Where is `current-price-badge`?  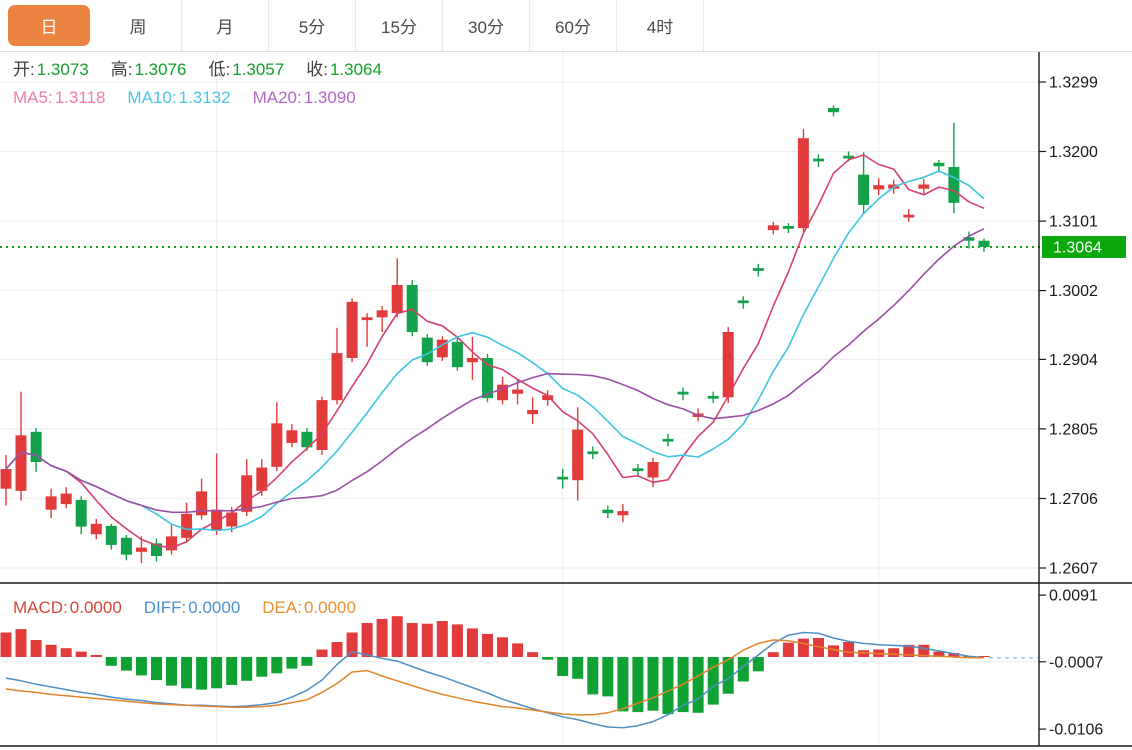
current-price-badge is located at coordinates (1084, 247).